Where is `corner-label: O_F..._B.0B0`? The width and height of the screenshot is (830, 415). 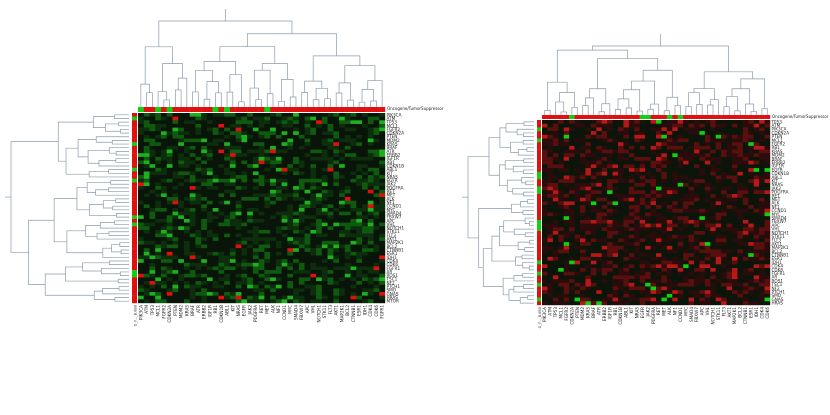 corner-label: O_F..._B.0B0 is located at coordinates (540, 317).